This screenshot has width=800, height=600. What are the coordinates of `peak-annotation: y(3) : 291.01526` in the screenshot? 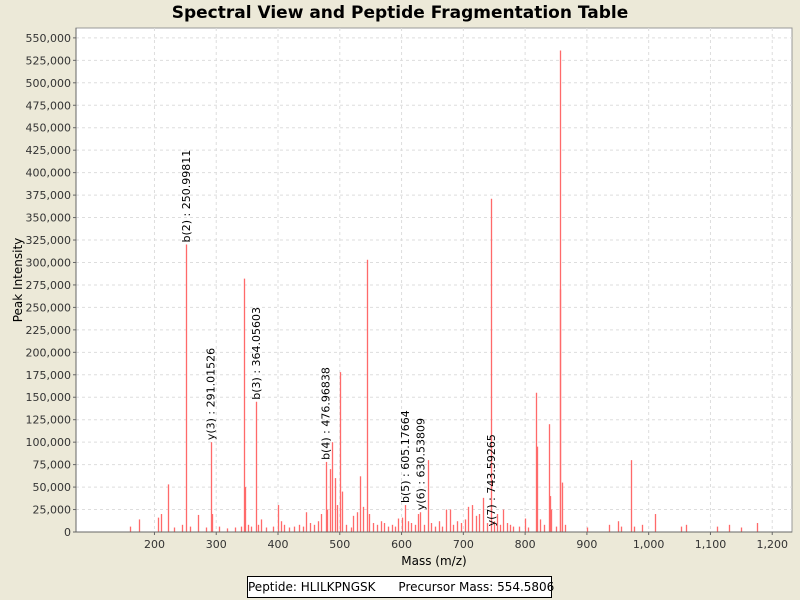 It's located at (211, 394).